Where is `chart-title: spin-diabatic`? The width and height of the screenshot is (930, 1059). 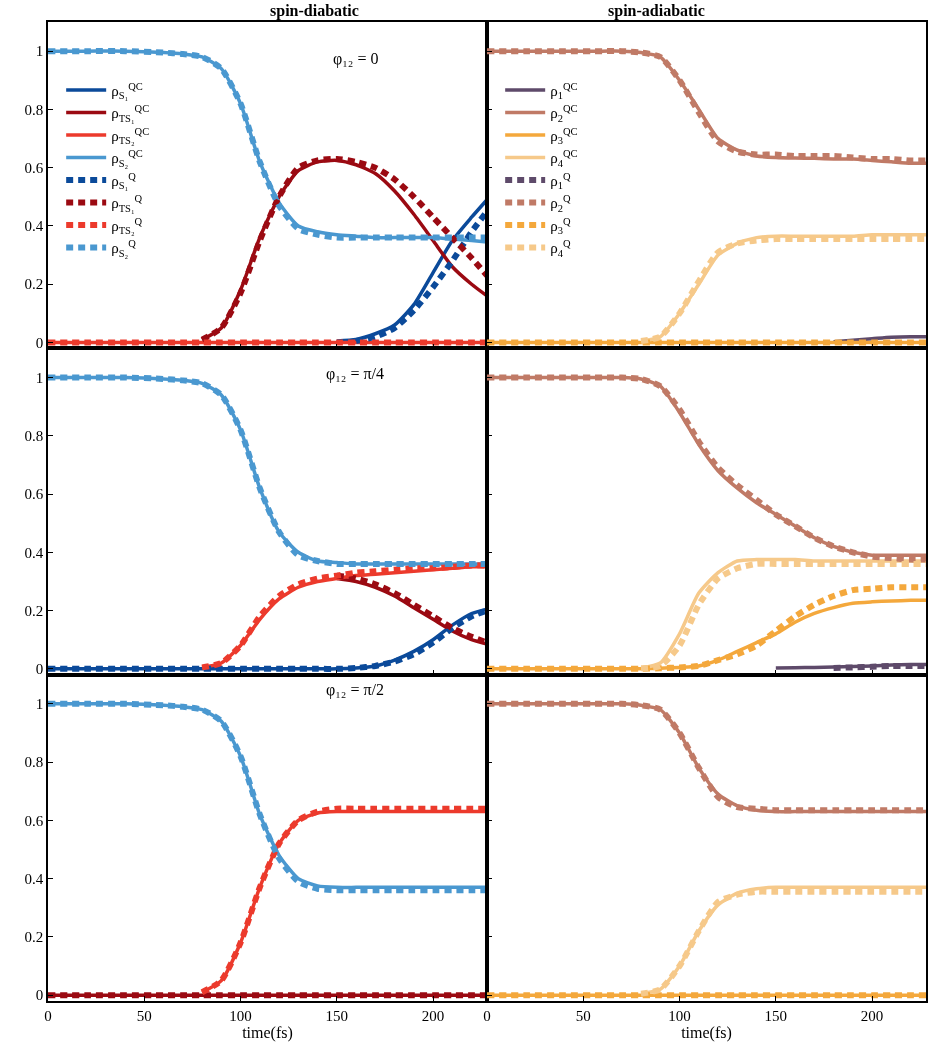
chart-title: spin-diabatic is located at coordinates (314, 11).